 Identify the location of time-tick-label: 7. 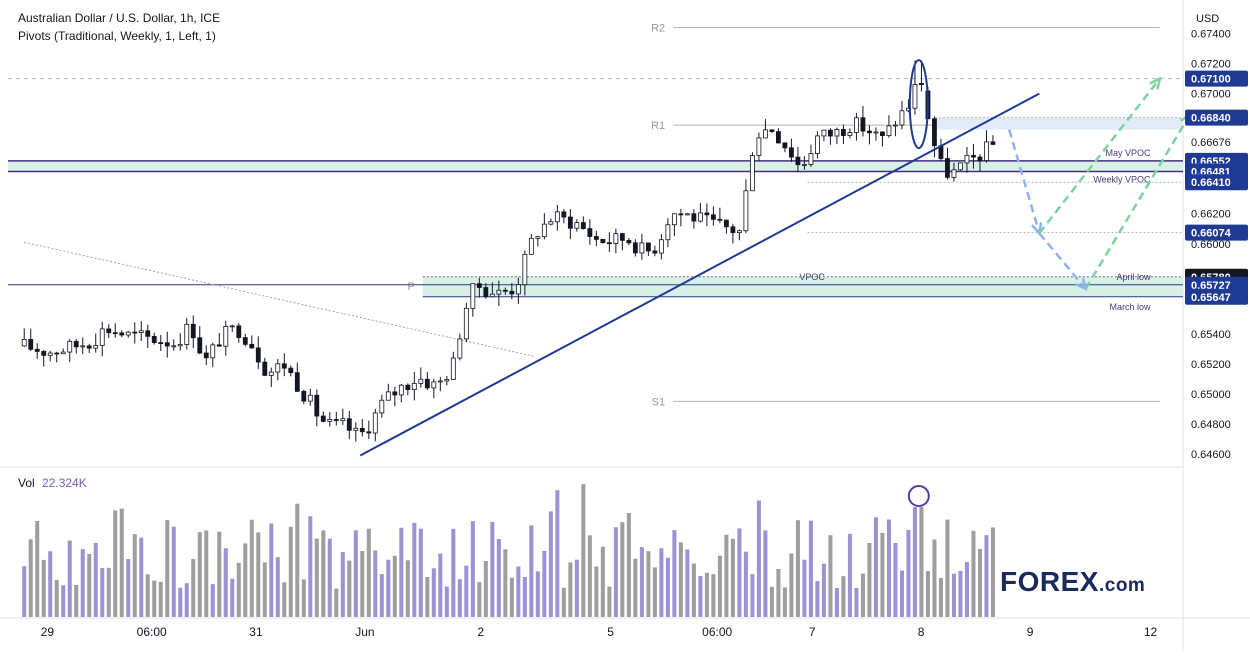
(812, 632).